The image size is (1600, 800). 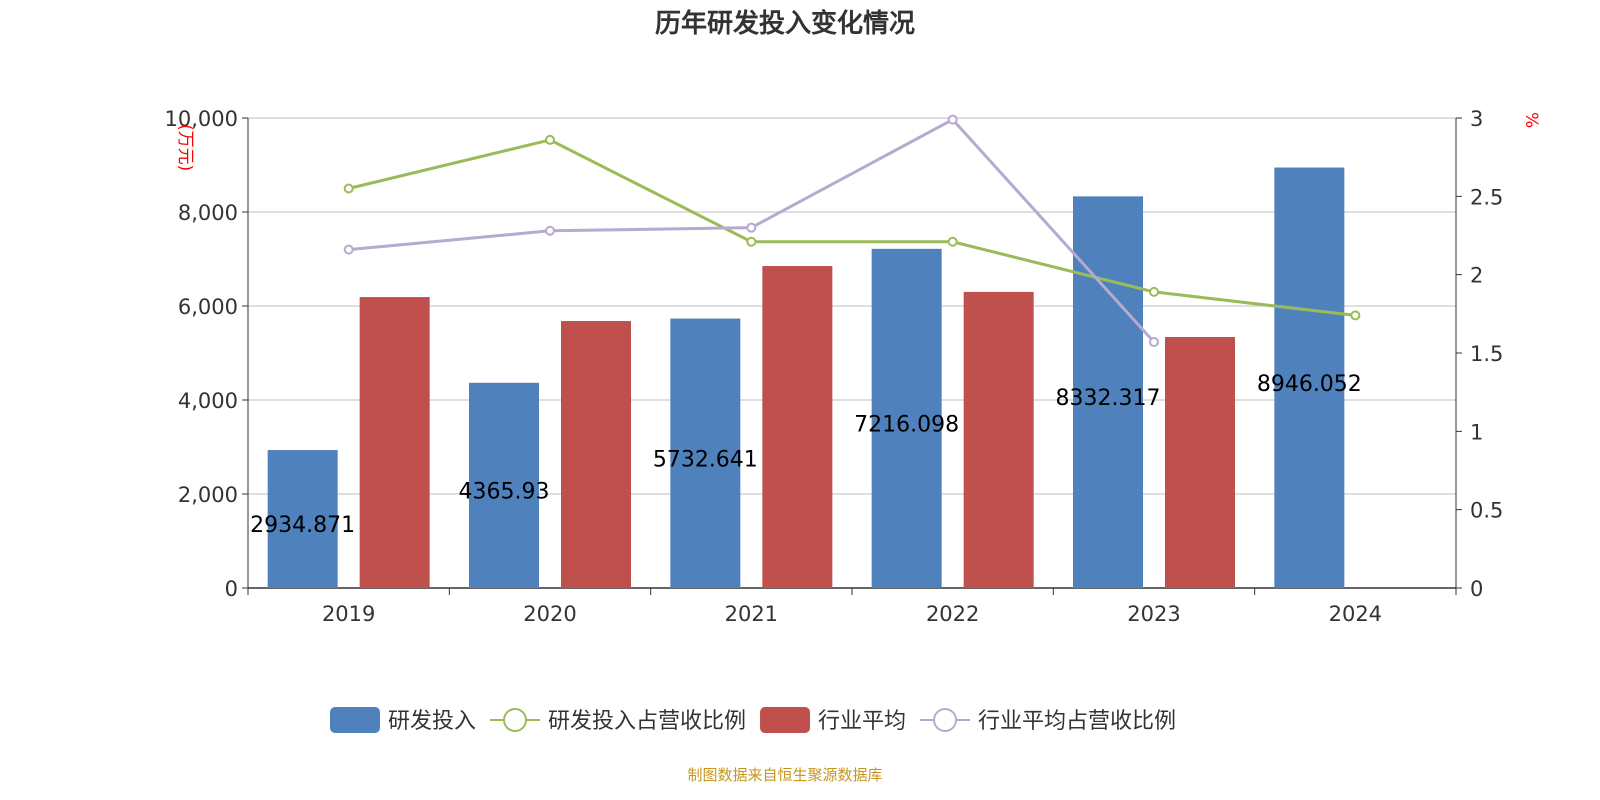 What do you see at coordinates (549, 614) in the screenshot?
I see `x-tick-label: 2020` at bounding box center [549, 614].